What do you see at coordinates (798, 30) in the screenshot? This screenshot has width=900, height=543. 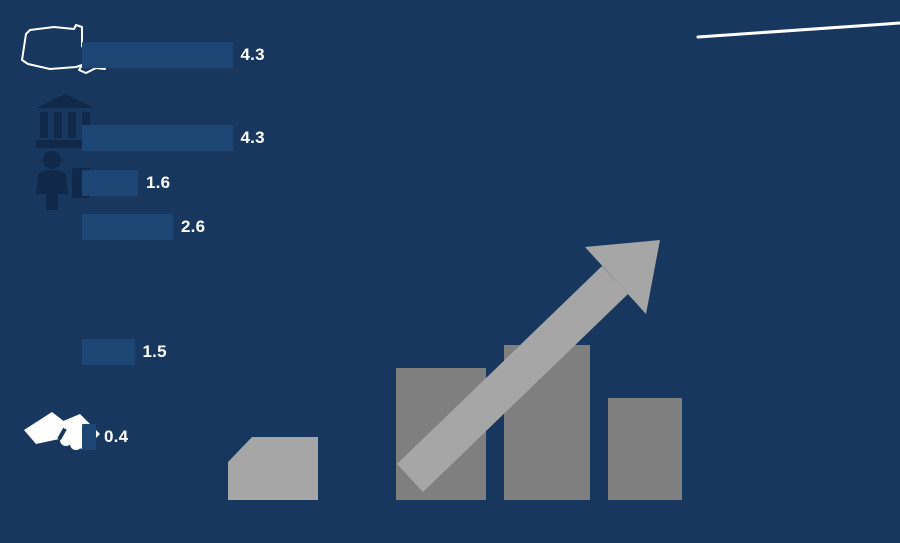 I see `trend-line` at bounding box center [798, 30].